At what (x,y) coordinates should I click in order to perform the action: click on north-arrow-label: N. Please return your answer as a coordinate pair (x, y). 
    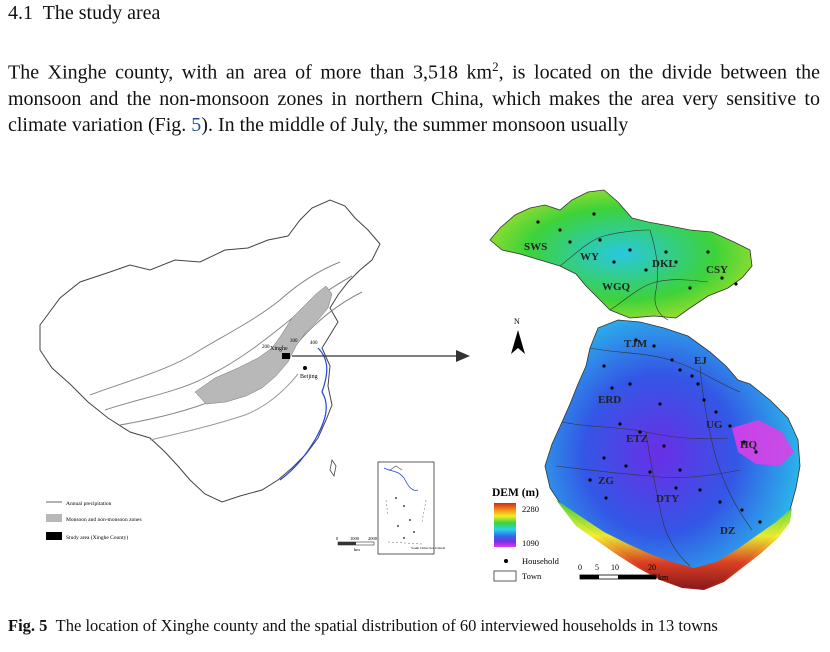
    Looking at the image, I should click on (517, 321).